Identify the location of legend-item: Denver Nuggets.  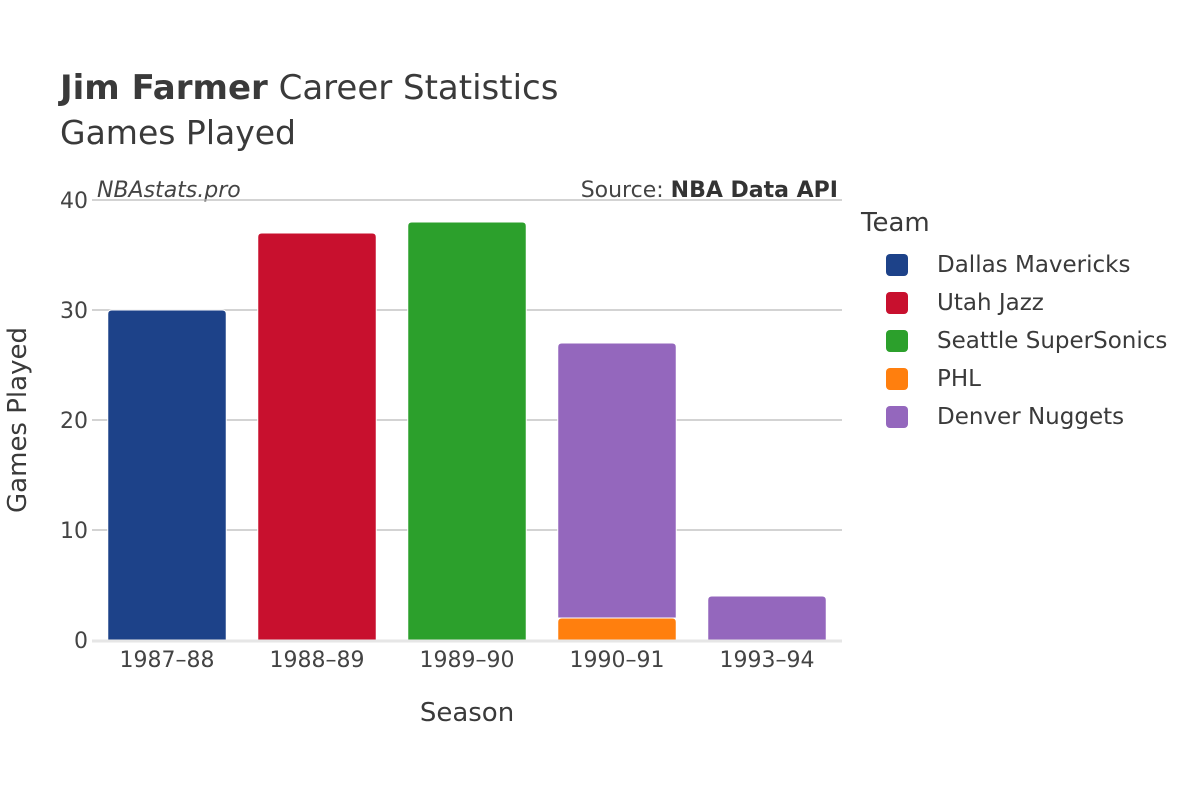
(1014, 417).